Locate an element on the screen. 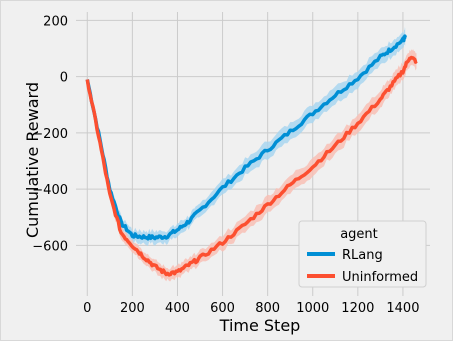  y-tick-label: −200 is located at coordinates (50, 134).